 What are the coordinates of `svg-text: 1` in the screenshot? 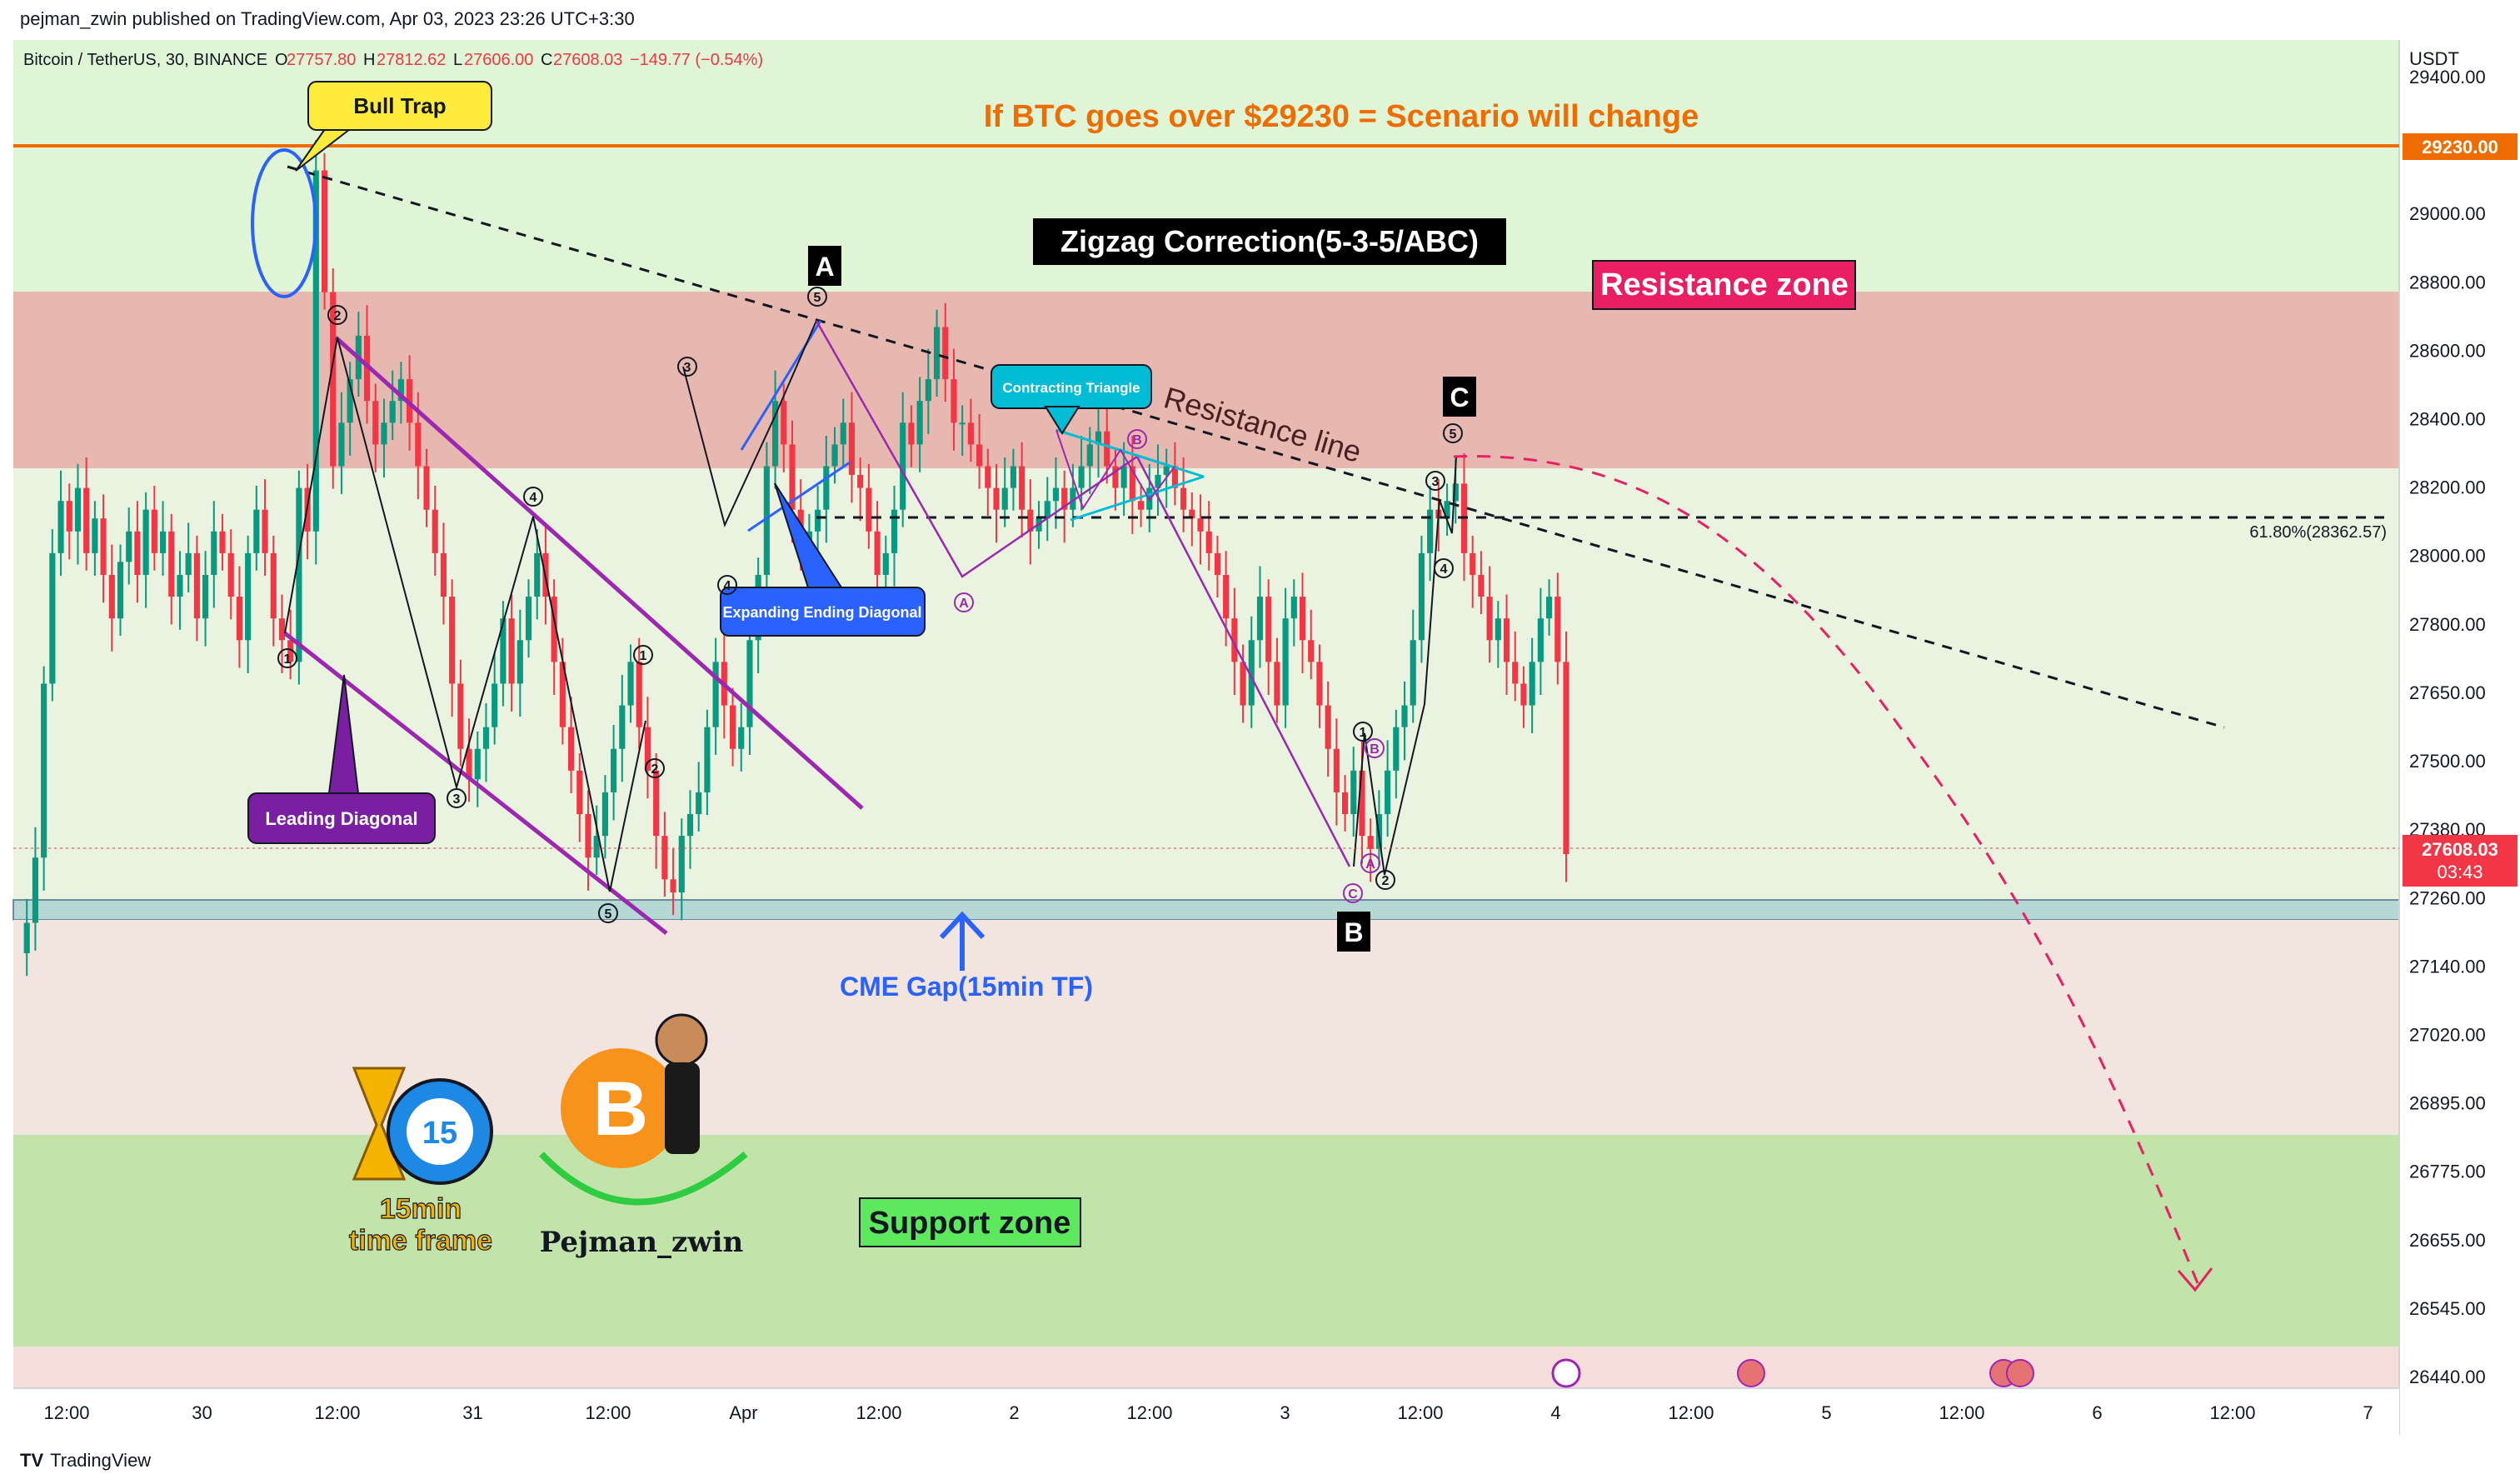 It's located at (1363, 733).